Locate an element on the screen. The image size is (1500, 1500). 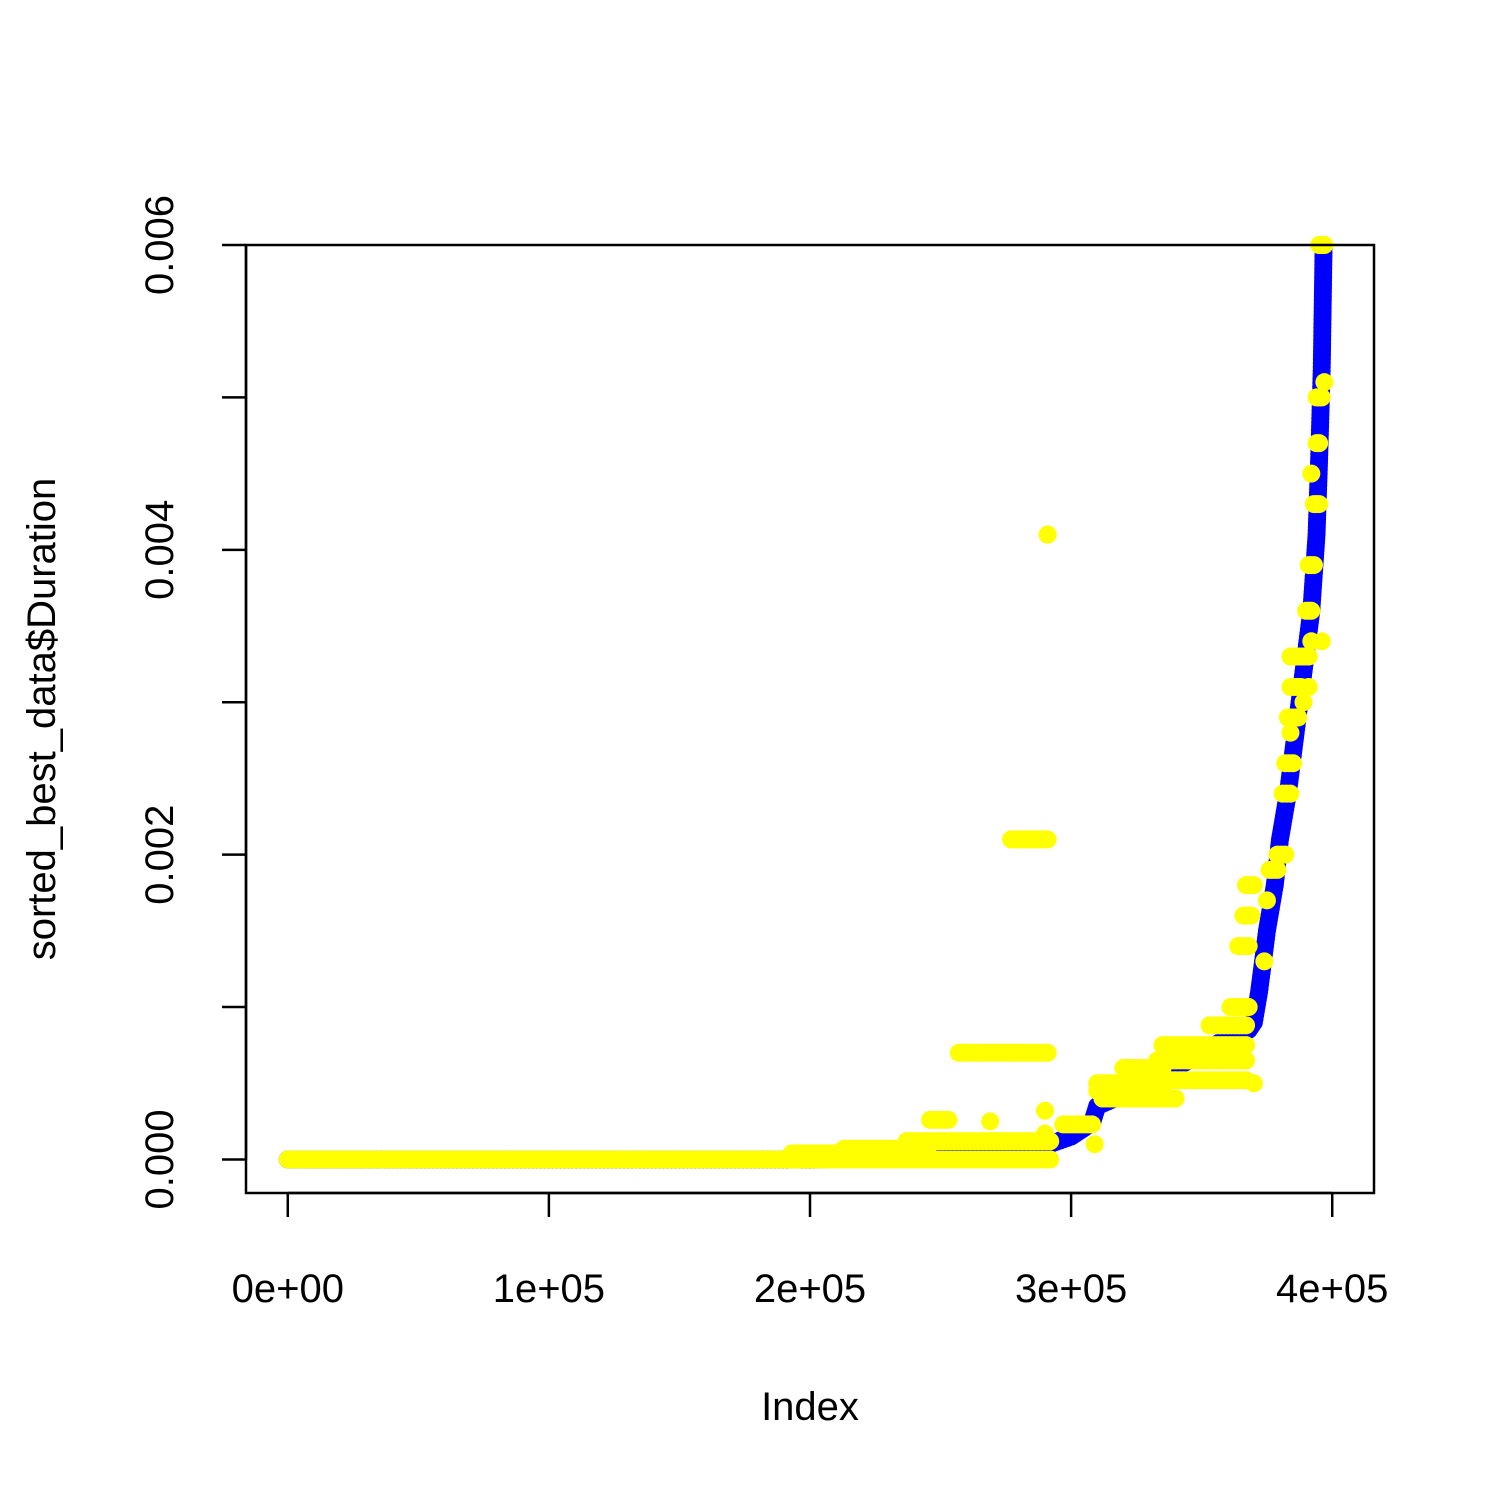
x-axis: 0e+00 1e+05 2e+05 3e+05 4e+05 is located at coordinates (810, 1251).